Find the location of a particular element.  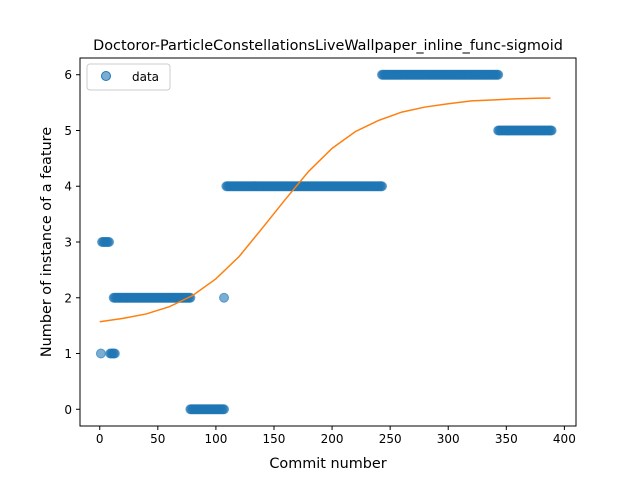

x-tick-label: 0 is located at coordinates (100, 439).